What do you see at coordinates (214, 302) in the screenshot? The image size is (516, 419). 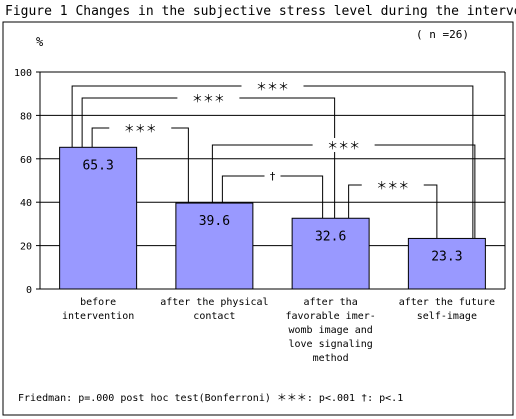 I see `x-tick-label-line: after the physical` at bounding box center [214, 302].